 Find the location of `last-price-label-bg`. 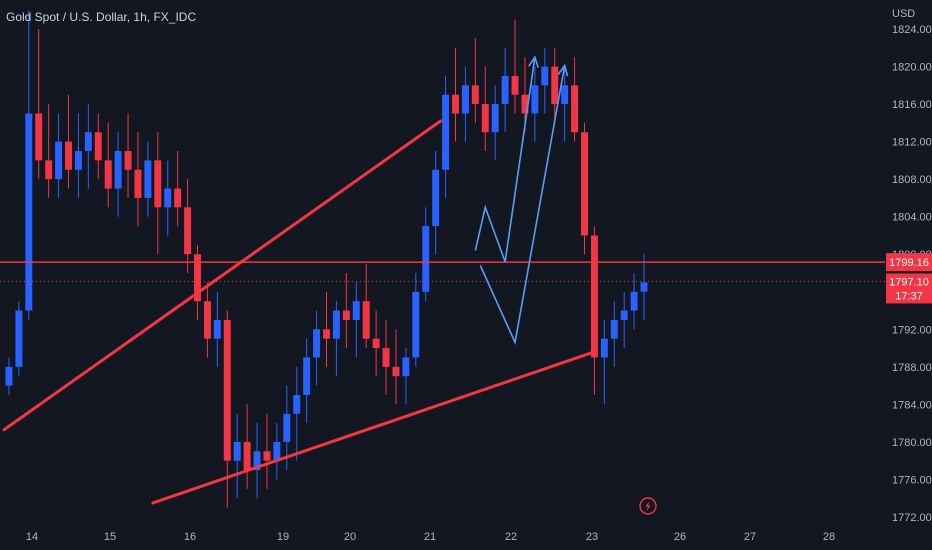

last-price-label-bg is located at coordinates (909, 288).